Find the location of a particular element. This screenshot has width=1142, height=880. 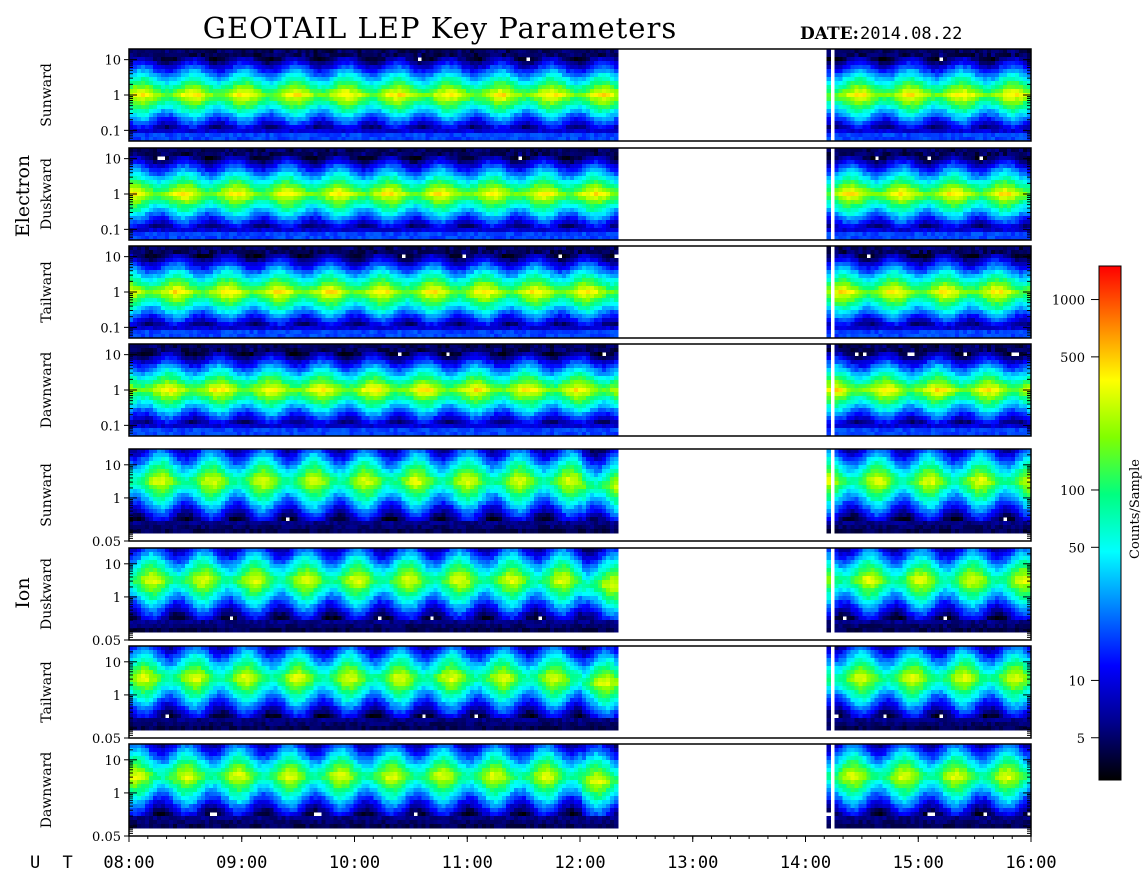

panel-ion-dawnward: 10 1 0.05 Dawnward is located at coordinates (535, 794).